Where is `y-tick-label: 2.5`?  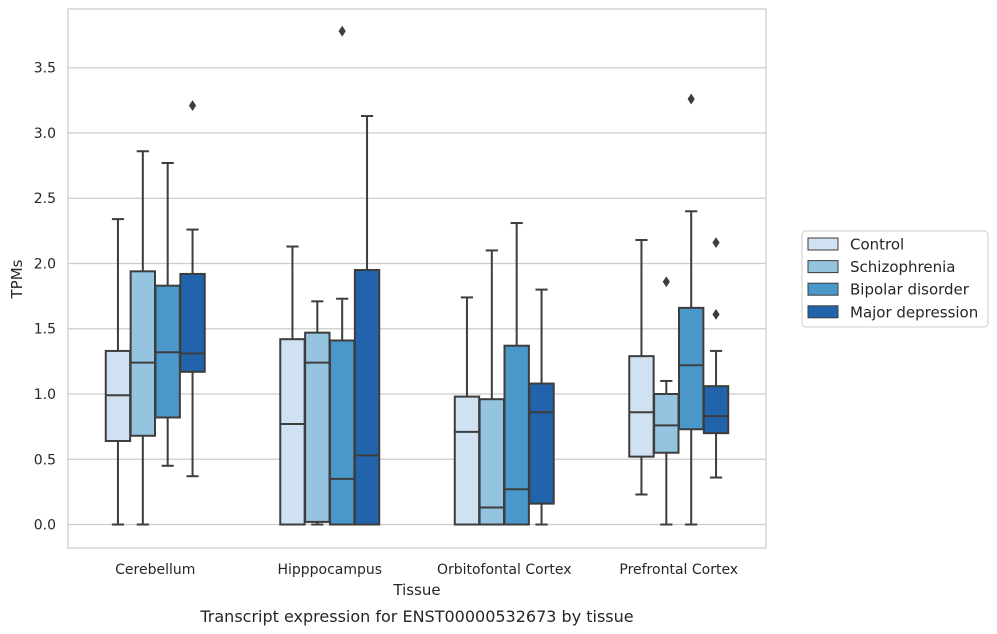
y-tick-label: 2.5 is located at coordinates (45, 199).